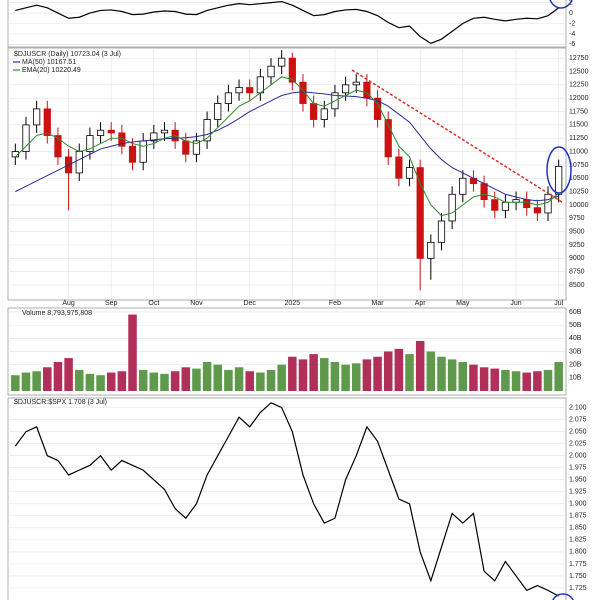 This screenshot has width=600, height=600. What do you see at coordinates (571, 13) in the screenshot?
I see `y-tick-label: 0` at bounding box center [571, 13].